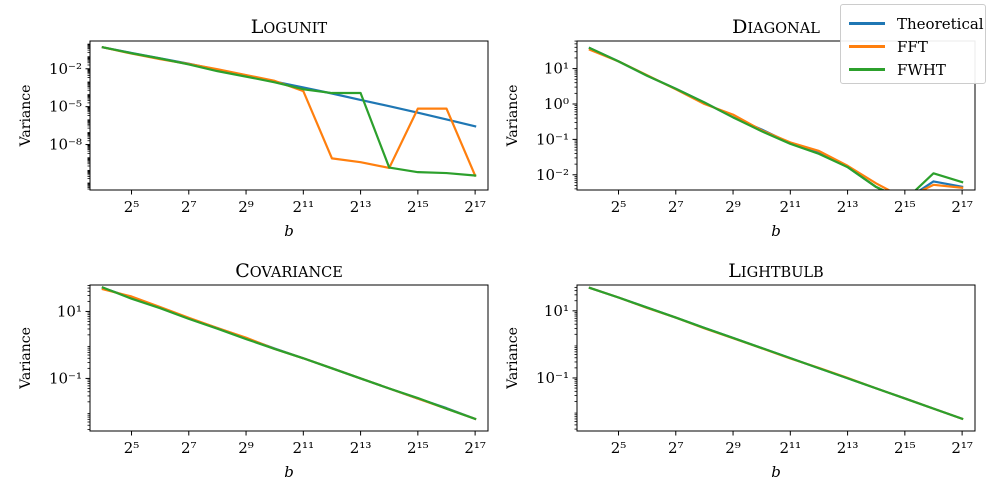 The width and height of the screenshot is (996, 498). What do you see at coordinates (782, 273) in the screenshot?
I see `chart-title-lightbulb-rest: IGHTBULB` at bounding box center [782, 273].